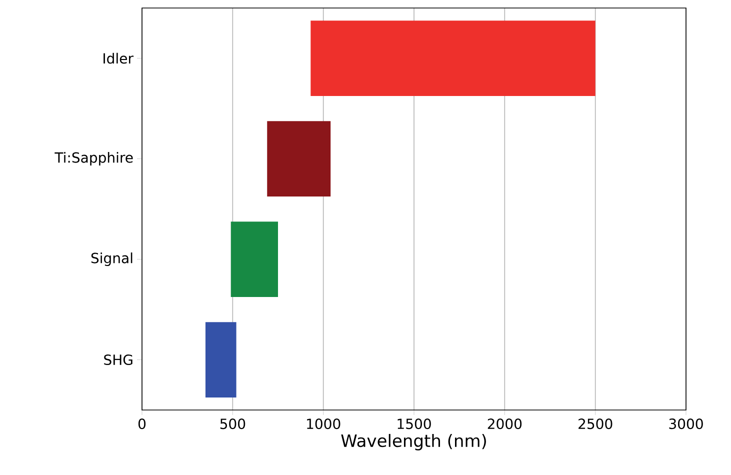 The height and width of the screenshot is (475, 731). Describe the element at coordinates (233, 424) in the screenshot. I see `x-tick-label: 500` at that location.